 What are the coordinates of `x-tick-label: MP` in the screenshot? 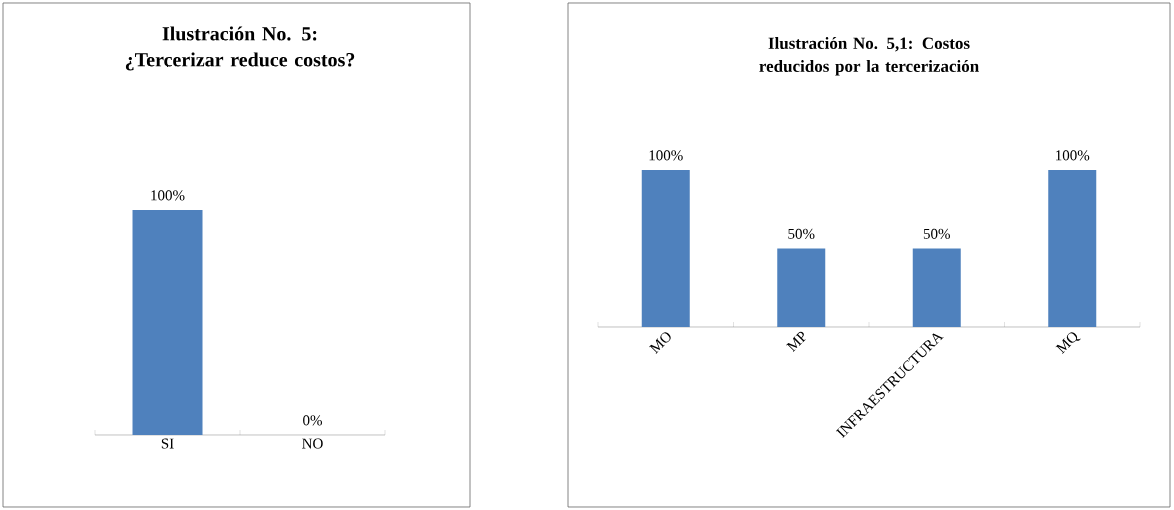 It's located at (796, 342).